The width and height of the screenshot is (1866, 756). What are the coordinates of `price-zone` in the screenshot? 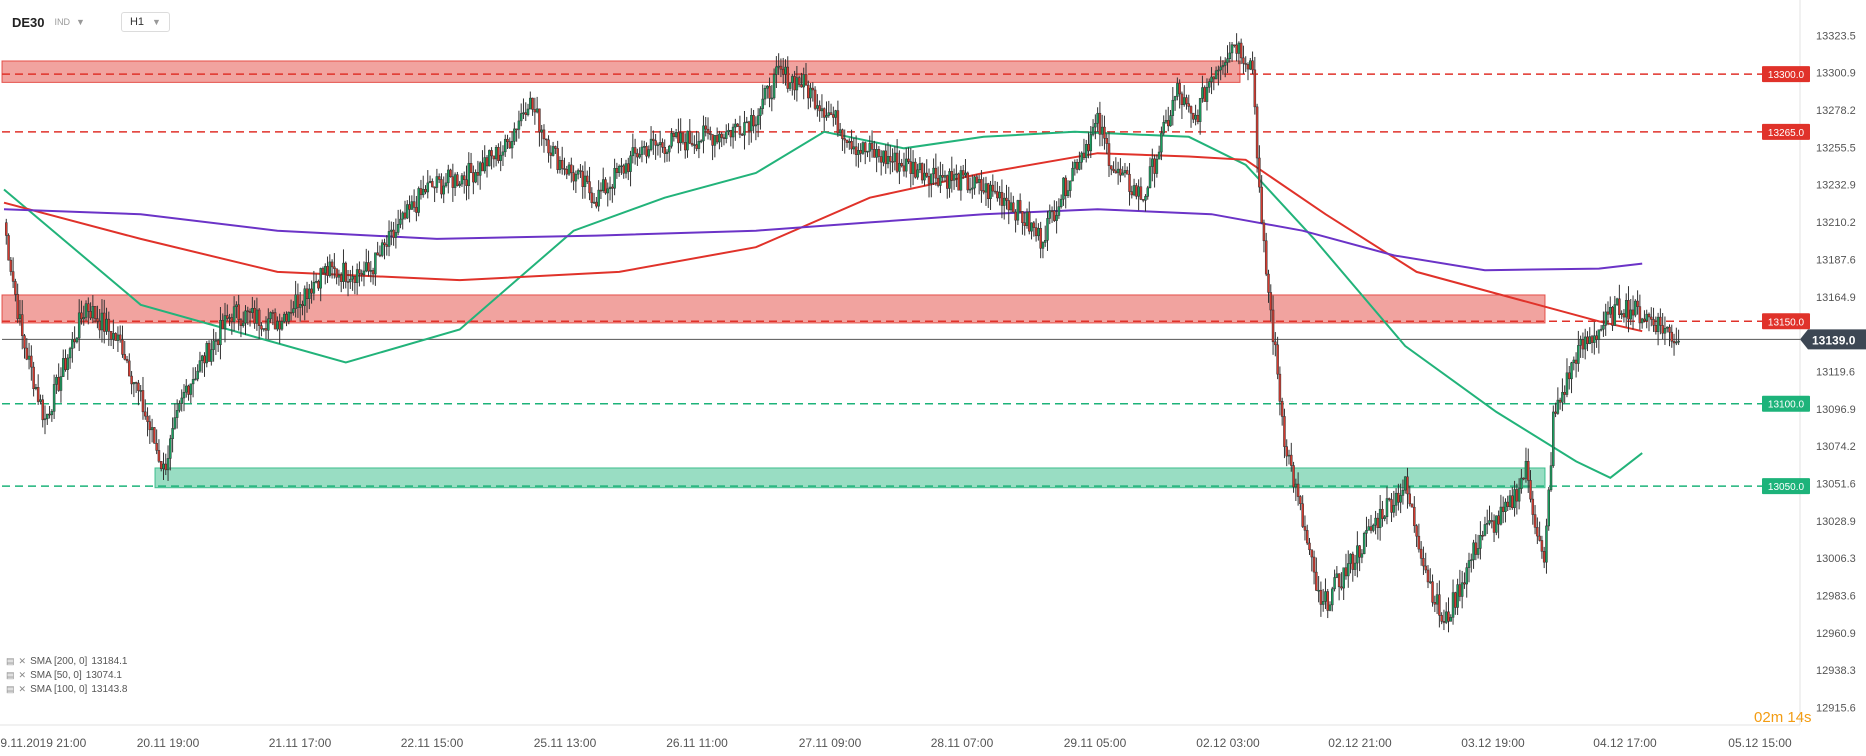 It's located at (621, 71).